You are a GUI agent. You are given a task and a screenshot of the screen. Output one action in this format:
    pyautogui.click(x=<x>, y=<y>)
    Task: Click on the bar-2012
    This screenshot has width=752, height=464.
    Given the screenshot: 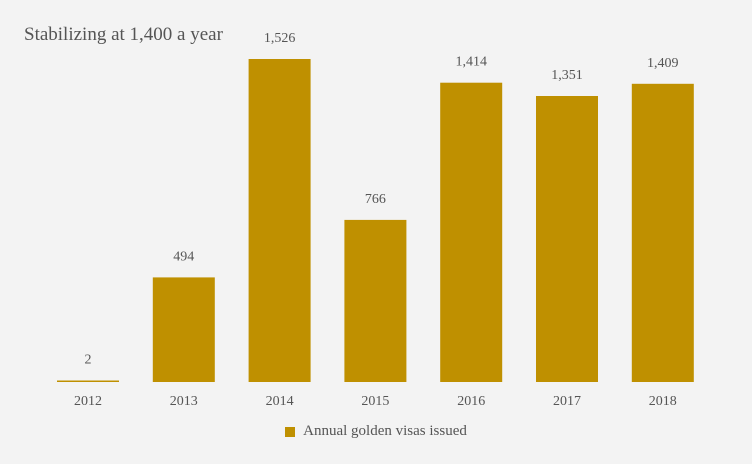 What is the action you would take?
    pyautogui.click(x=88, y=381)
    